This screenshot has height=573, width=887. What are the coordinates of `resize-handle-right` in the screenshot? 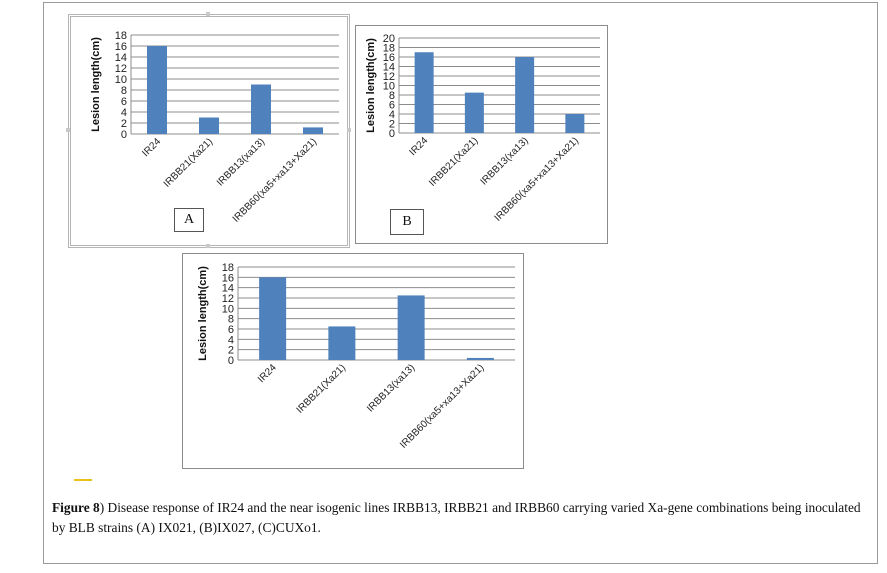 It's located at (349, 130).